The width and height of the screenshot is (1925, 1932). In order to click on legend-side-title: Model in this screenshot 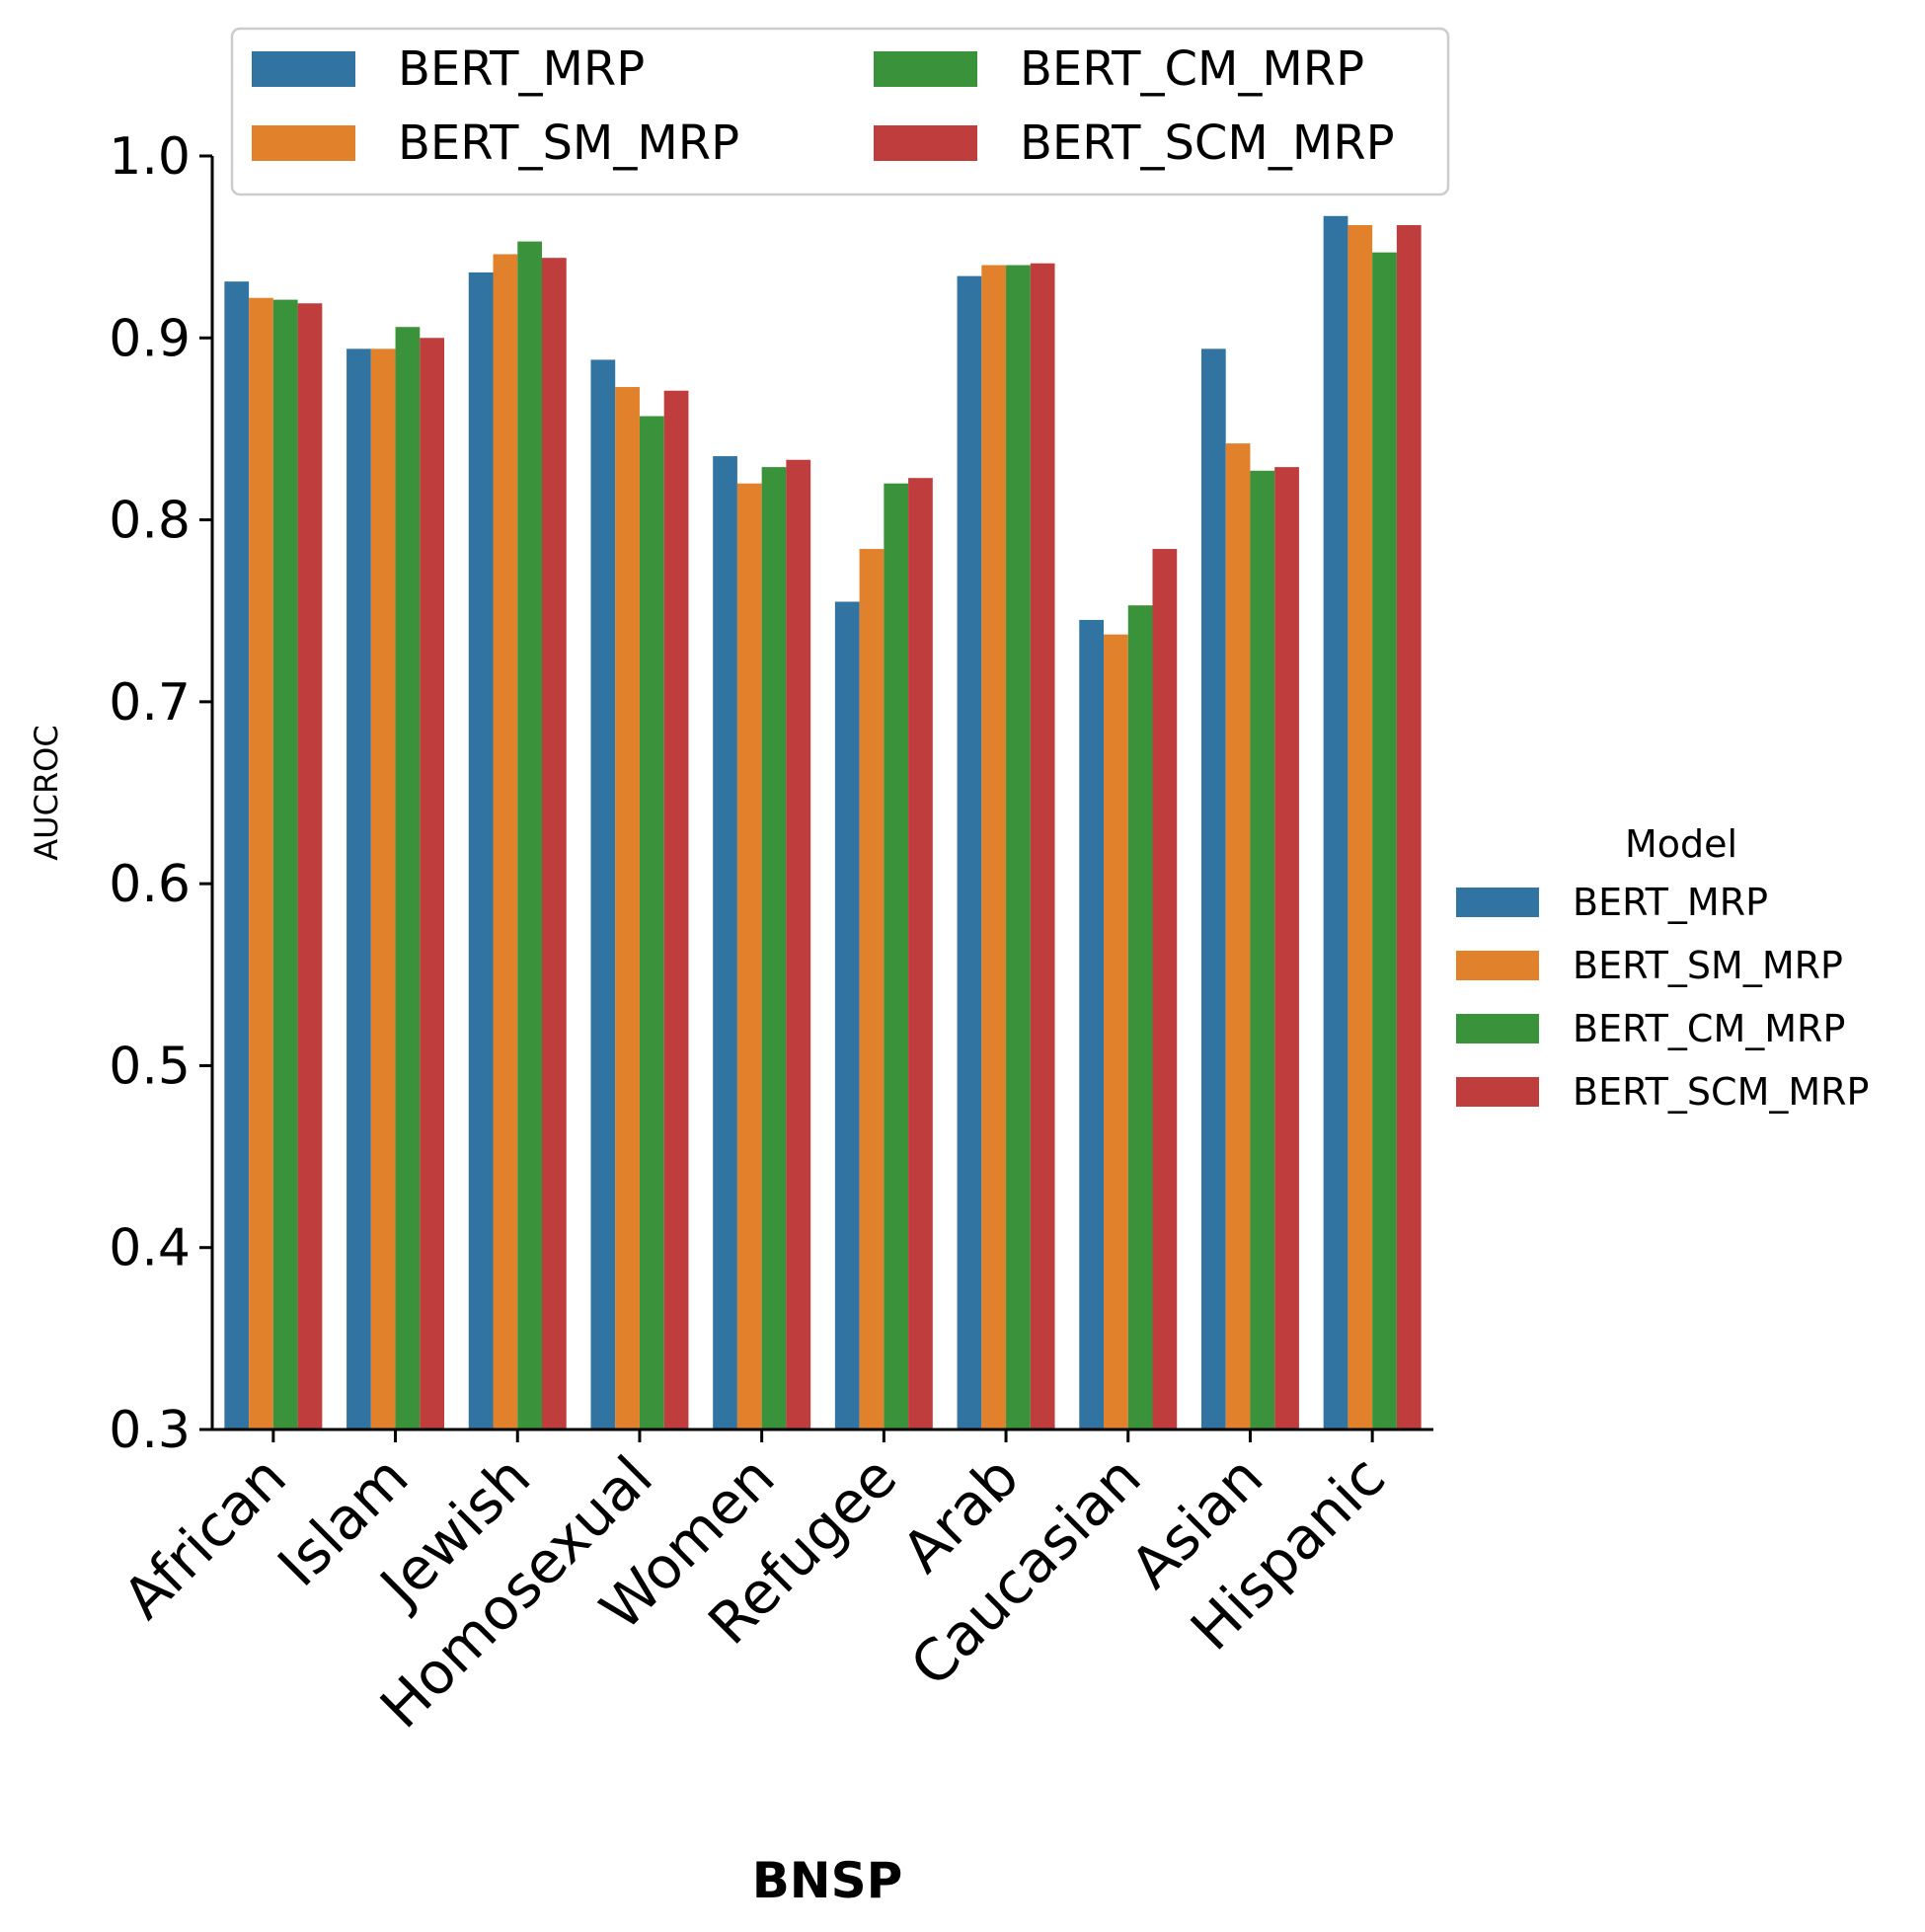, I will do `click(1681, 844)`.